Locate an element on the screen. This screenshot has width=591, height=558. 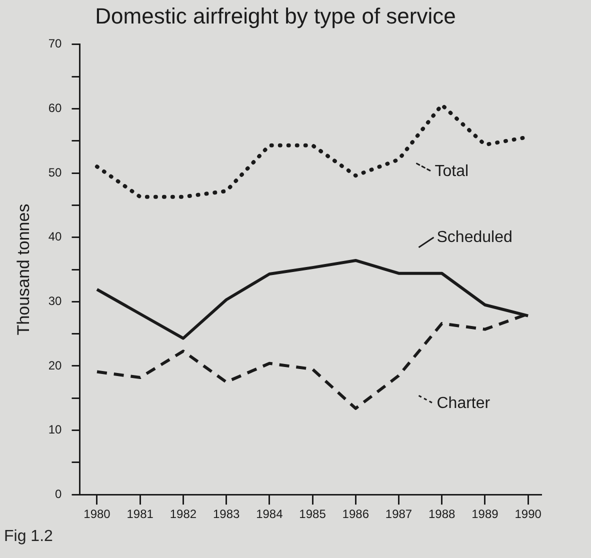
caption: Fig 1.2 is located at coordinates (28, 537).